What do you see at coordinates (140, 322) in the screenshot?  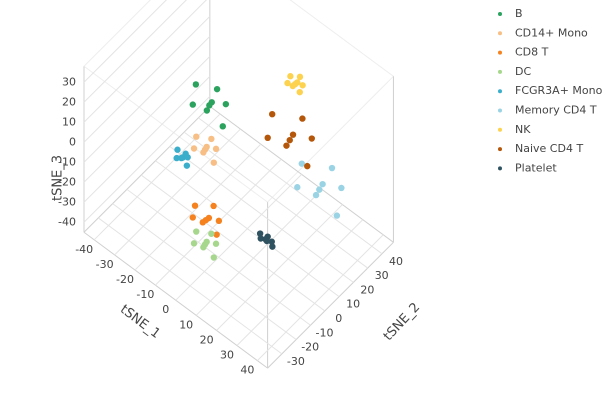 I see `x-axis-title: tSNE_1` at bounding box center [140, 322].